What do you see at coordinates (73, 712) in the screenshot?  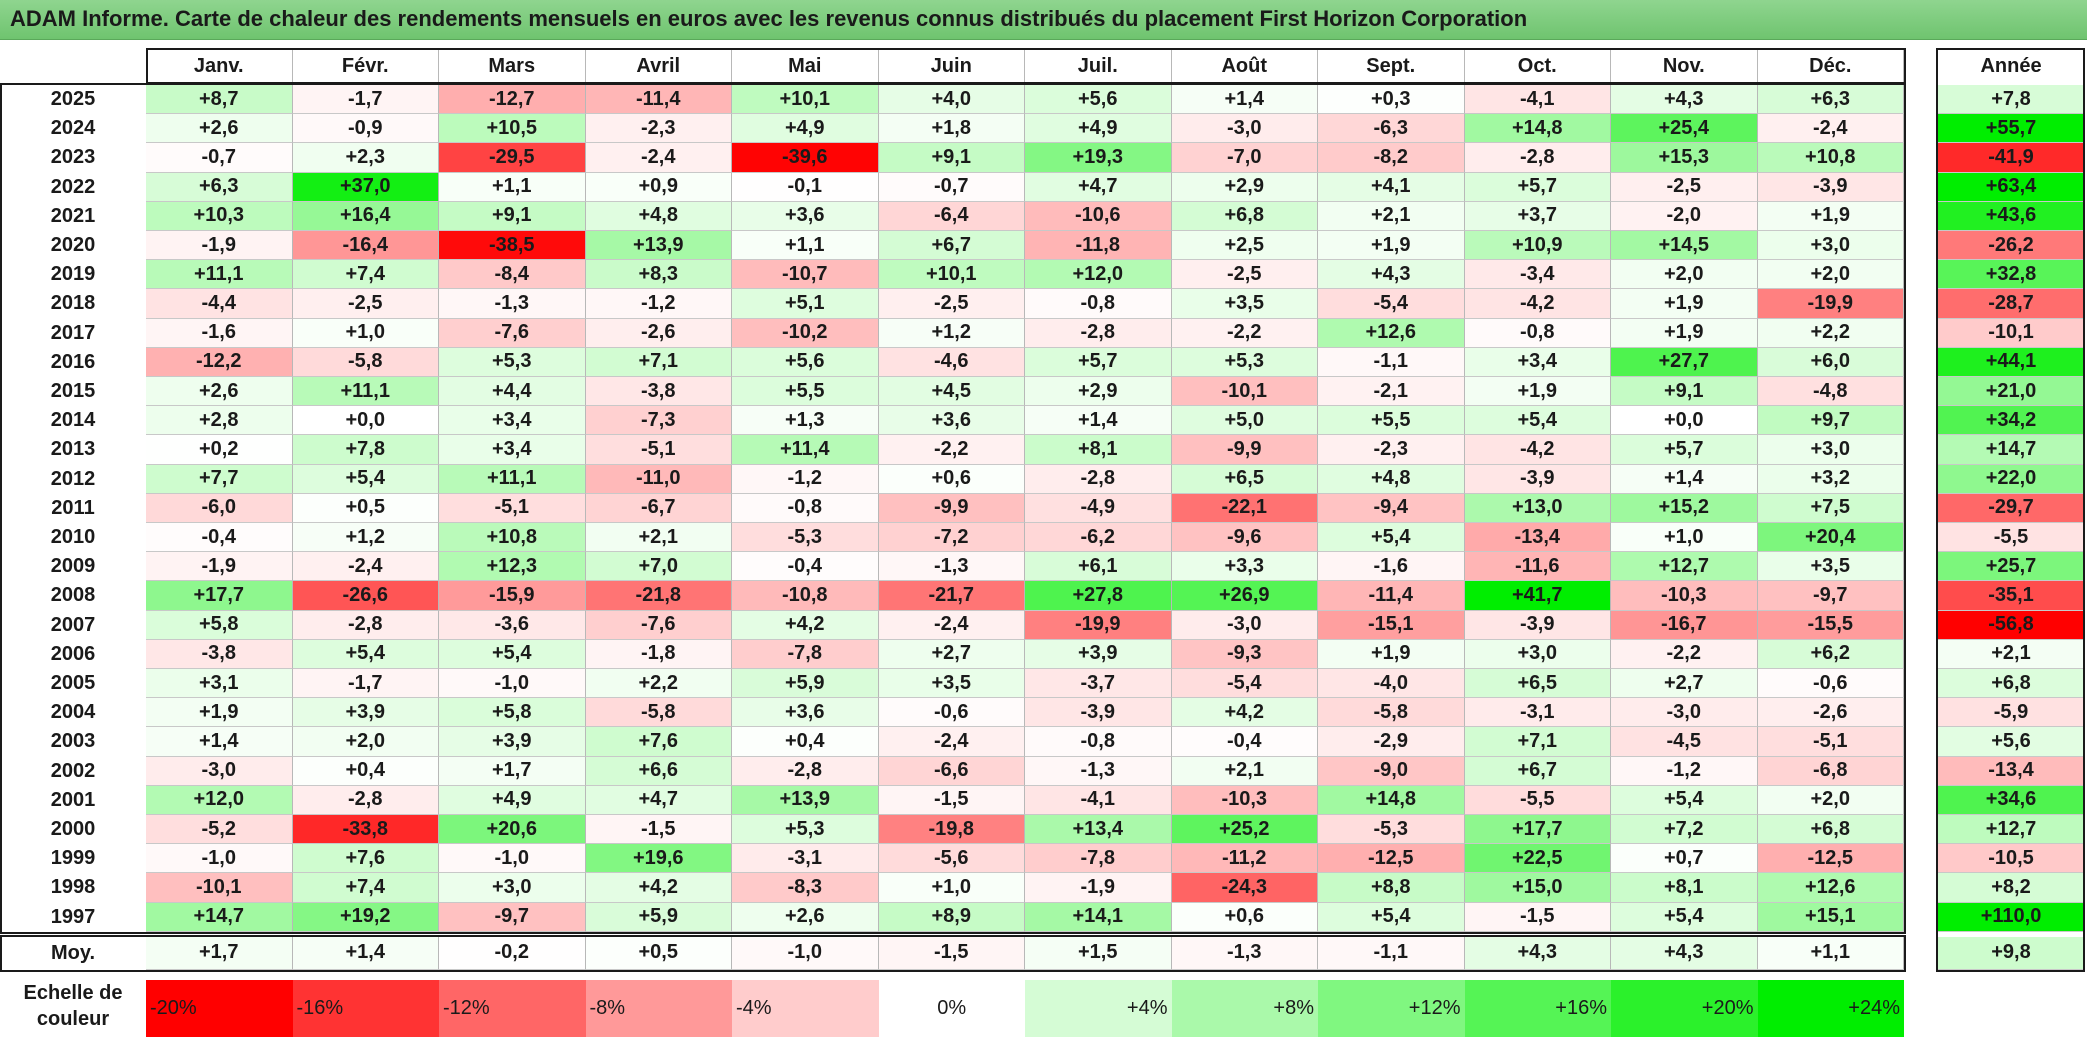 I see `year-label: 2004` at bounding box center [73, 712].